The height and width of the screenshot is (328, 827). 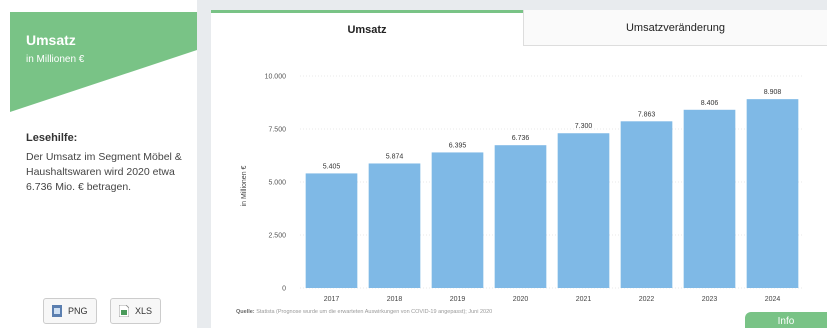 I want to click on tab-umsatz-label: Umsatz, so click(x=367, y=29).